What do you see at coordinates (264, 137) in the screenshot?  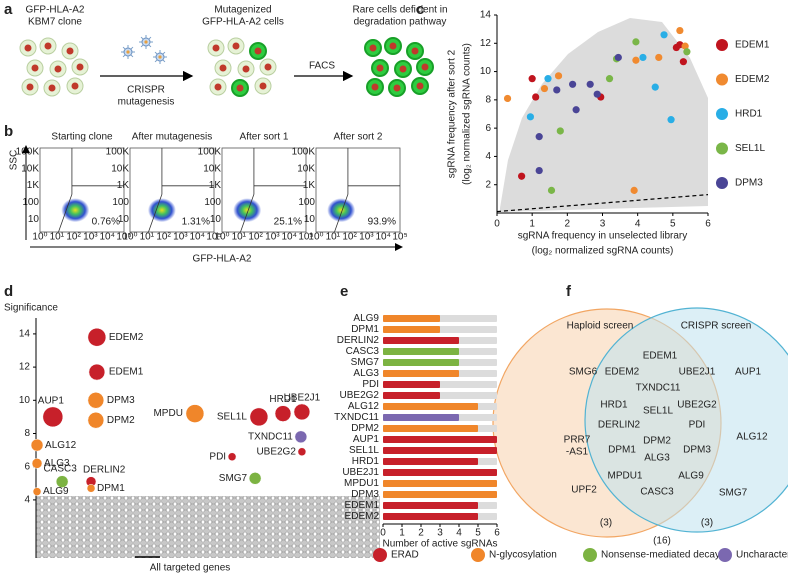 I see `plot-title: After sort 1` at bounding box center [264, 137].